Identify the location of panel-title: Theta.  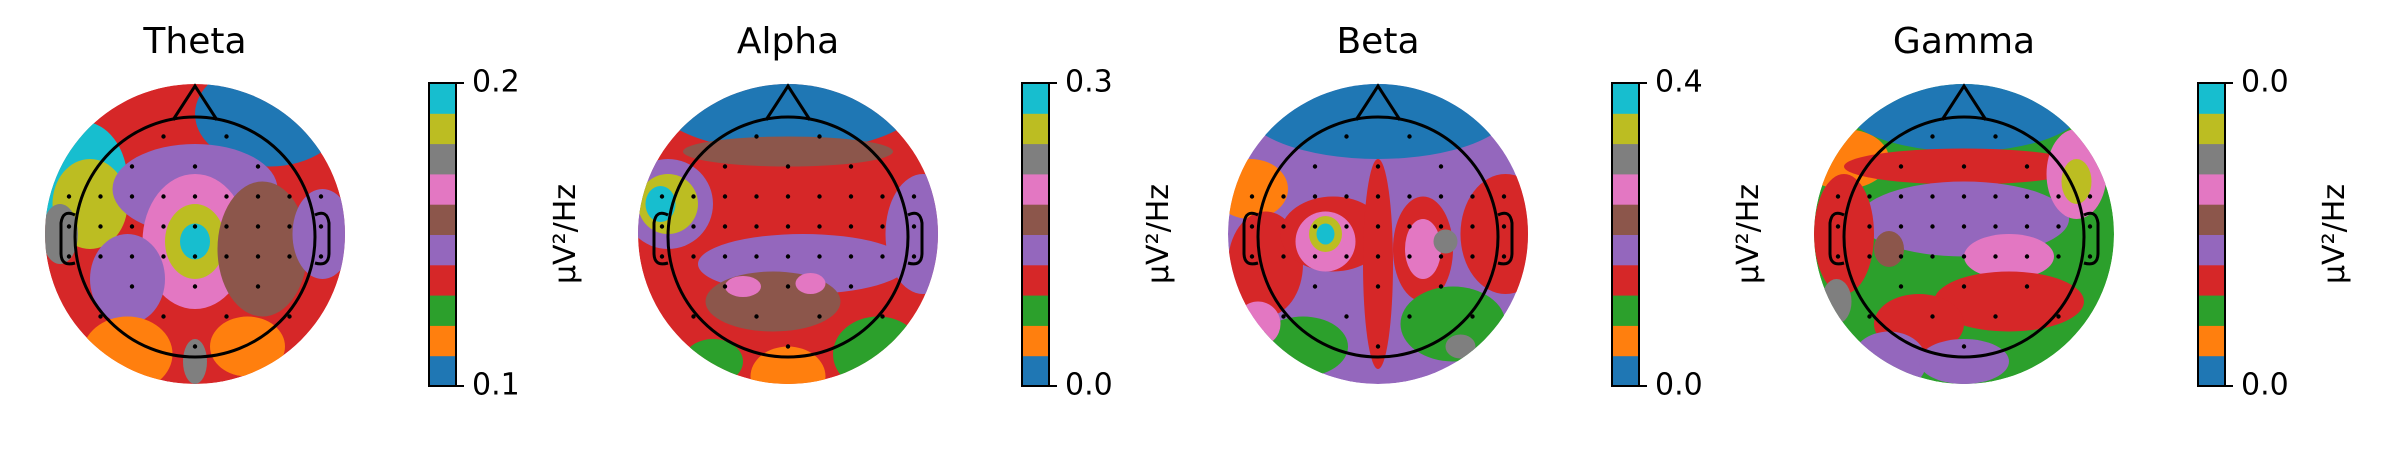
(194, 41).